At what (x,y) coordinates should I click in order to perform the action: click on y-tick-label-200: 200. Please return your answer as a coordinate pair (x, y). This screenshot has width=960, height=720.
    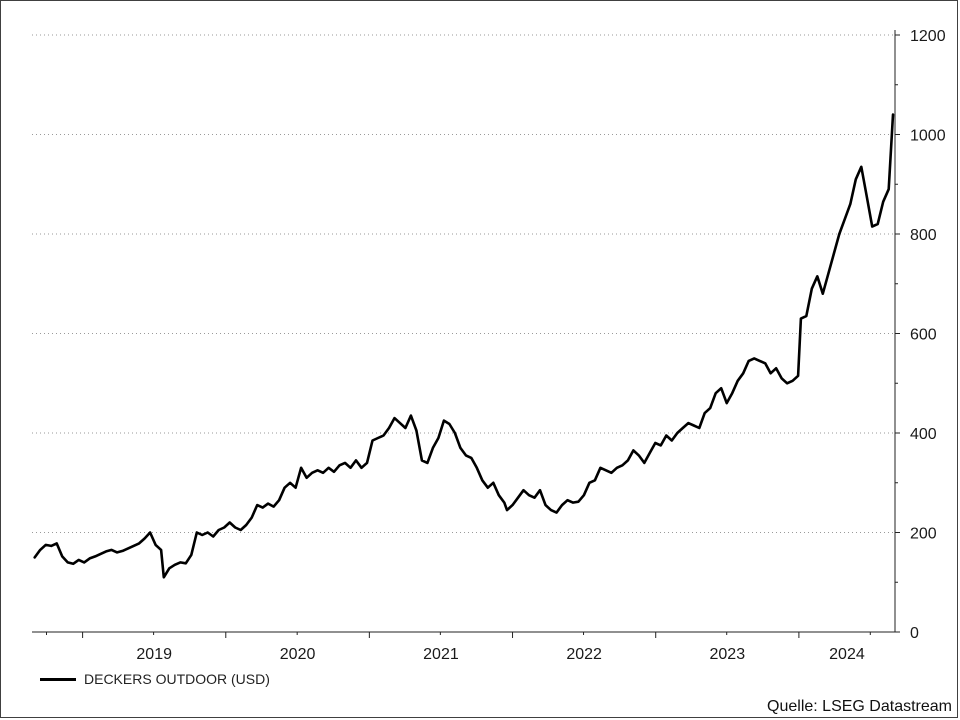
    Looking at the image, I should click on (923, 534).